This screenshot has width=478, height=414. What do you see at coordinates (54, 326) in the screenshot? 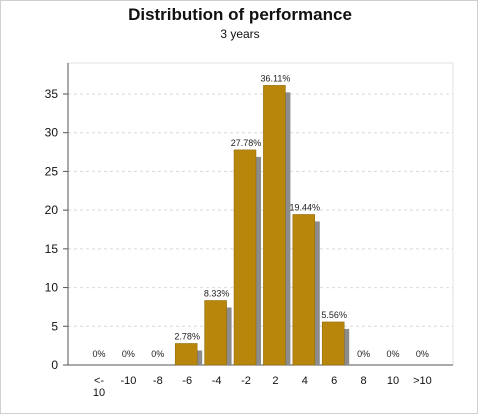
I see `y-tick-label: 5` at bounding box center [54, 326].